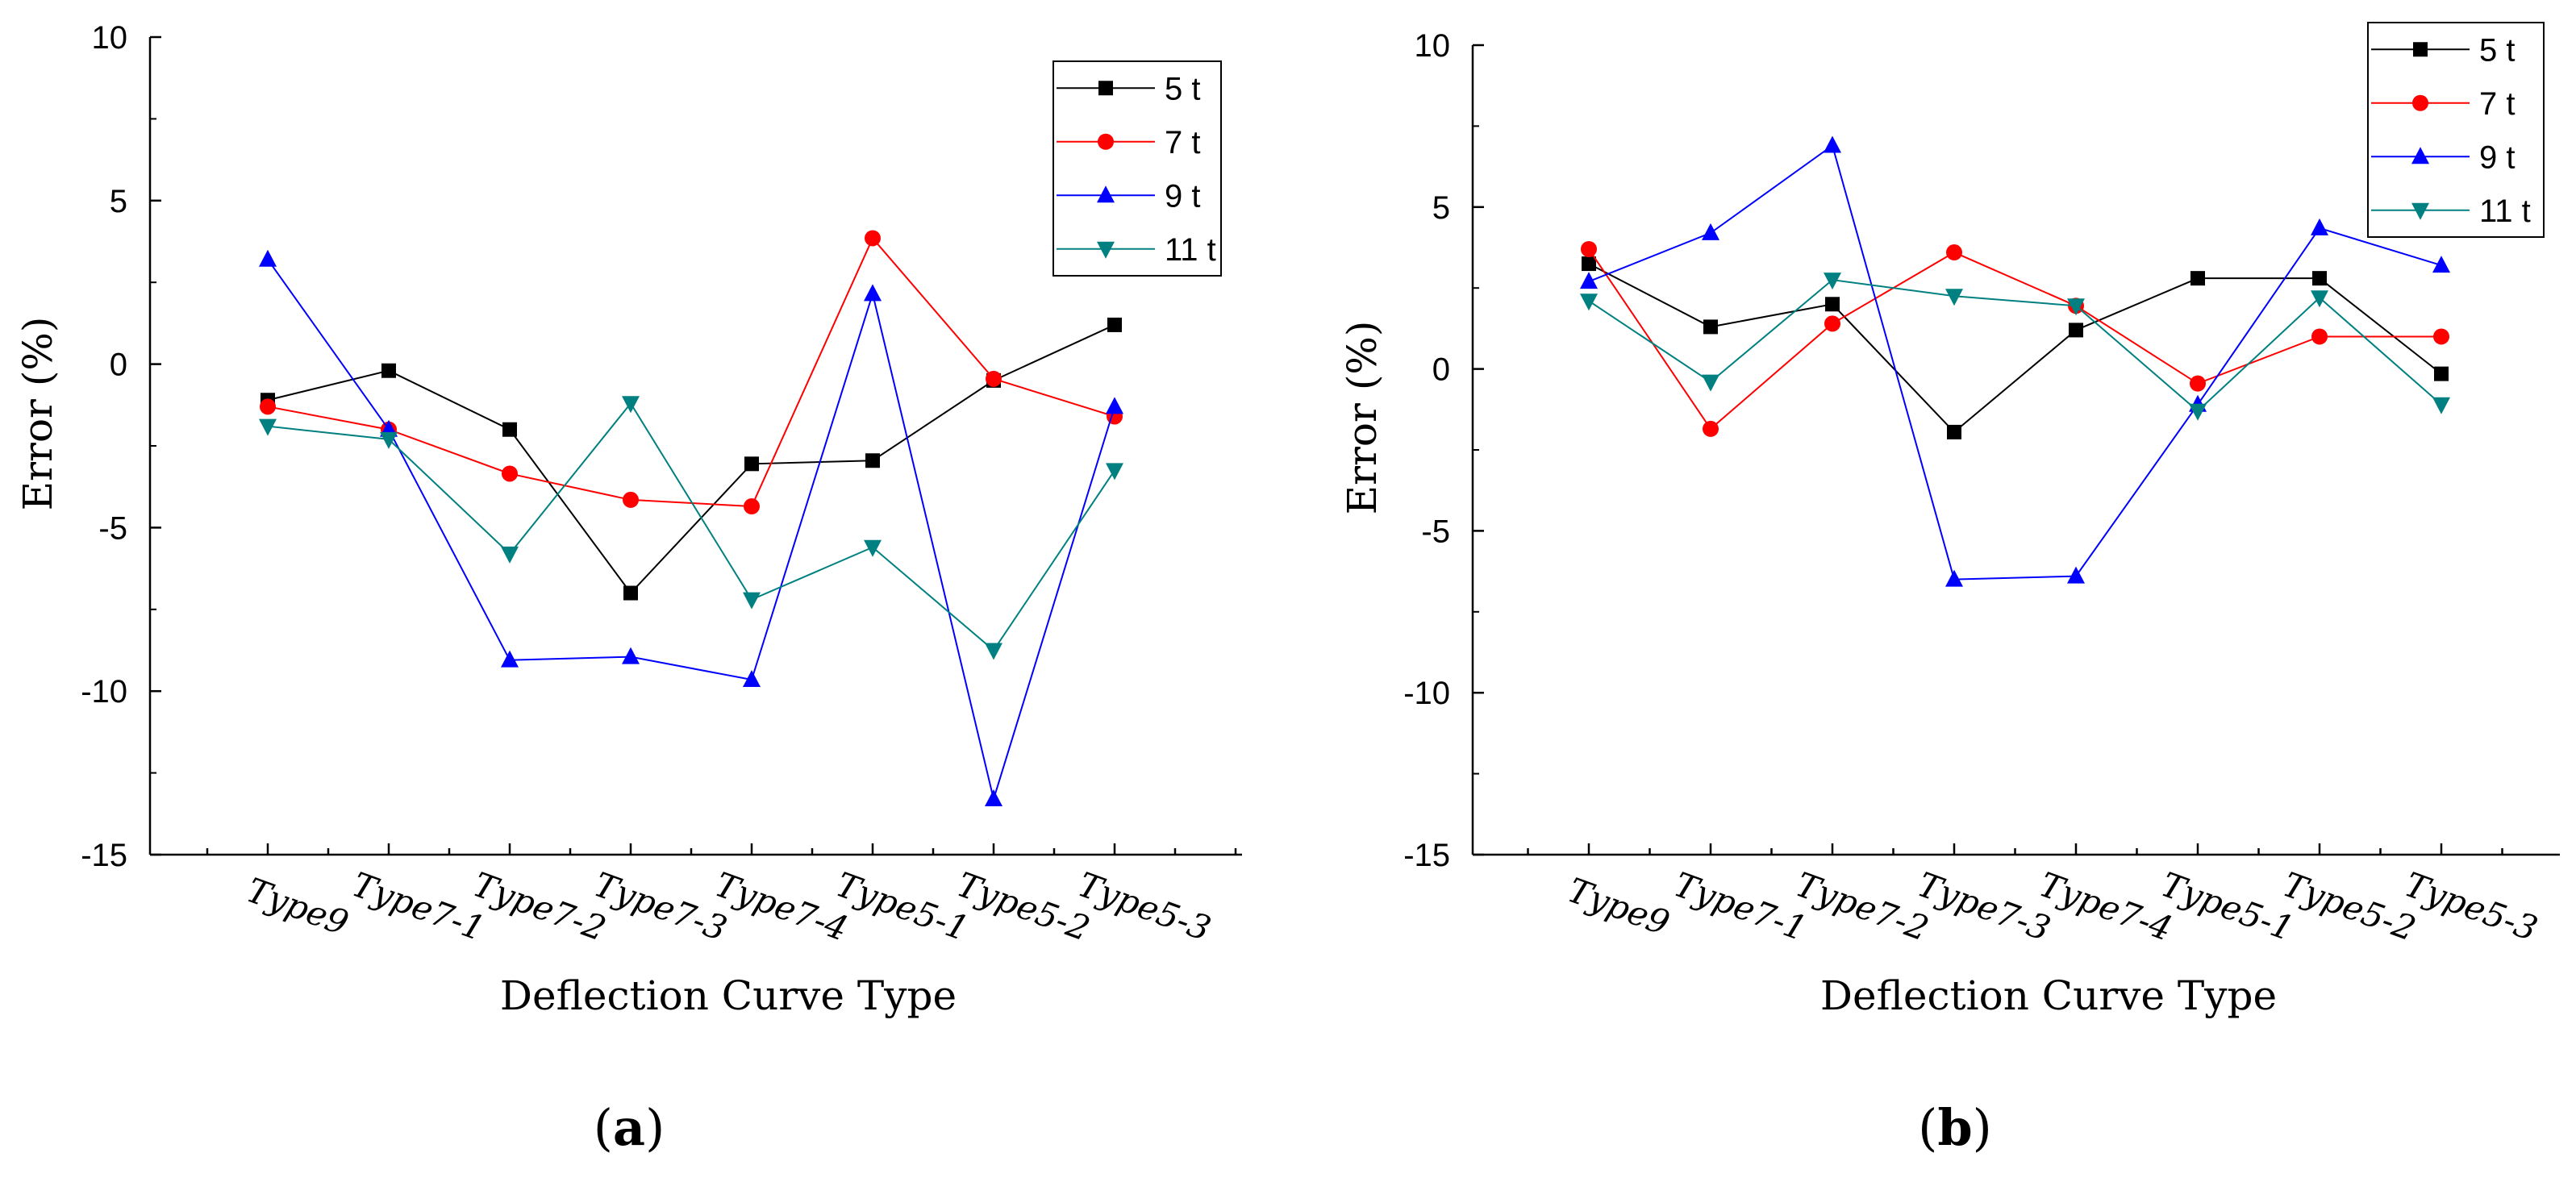 The width and height of the screenshot is (2576, 1182). Describe the element at coordinates (1862, 906) in the screenshot. I see `x-tick-label: Type7-2` at that location.